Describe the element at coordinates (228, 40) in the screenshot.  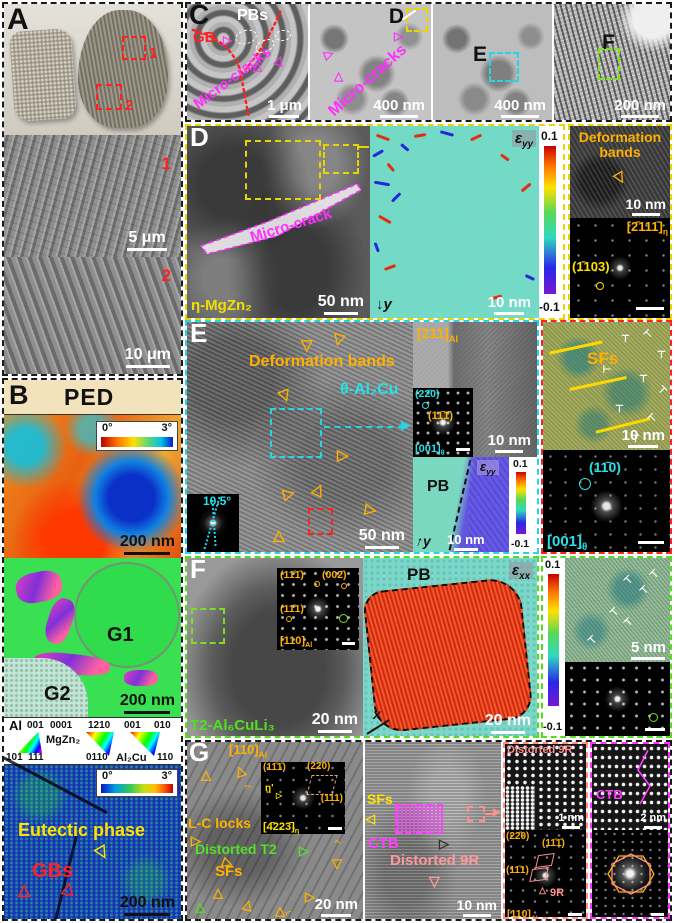
I see `crack-arrow-icon: ▷` at that location.